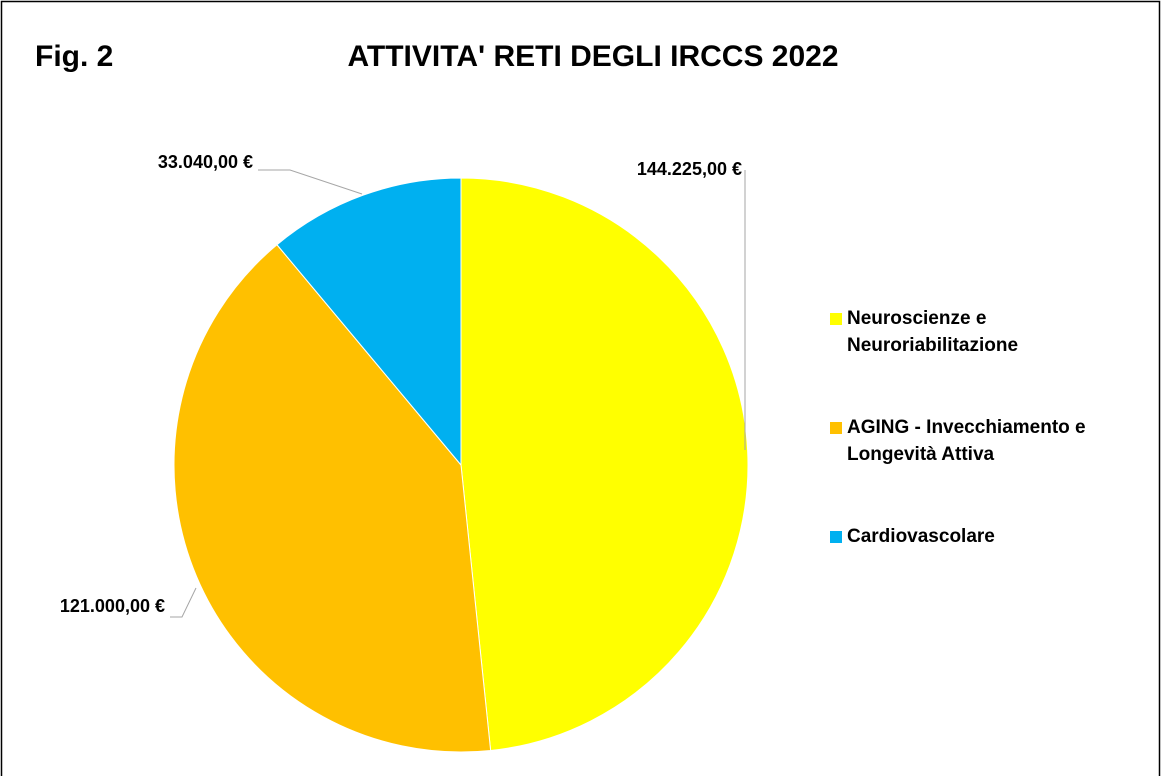 The width and height of the screenshot is (1161, 776). Describe the element at coordinates (369, 322) in the screenshot. I see `pie-slice` at that location.